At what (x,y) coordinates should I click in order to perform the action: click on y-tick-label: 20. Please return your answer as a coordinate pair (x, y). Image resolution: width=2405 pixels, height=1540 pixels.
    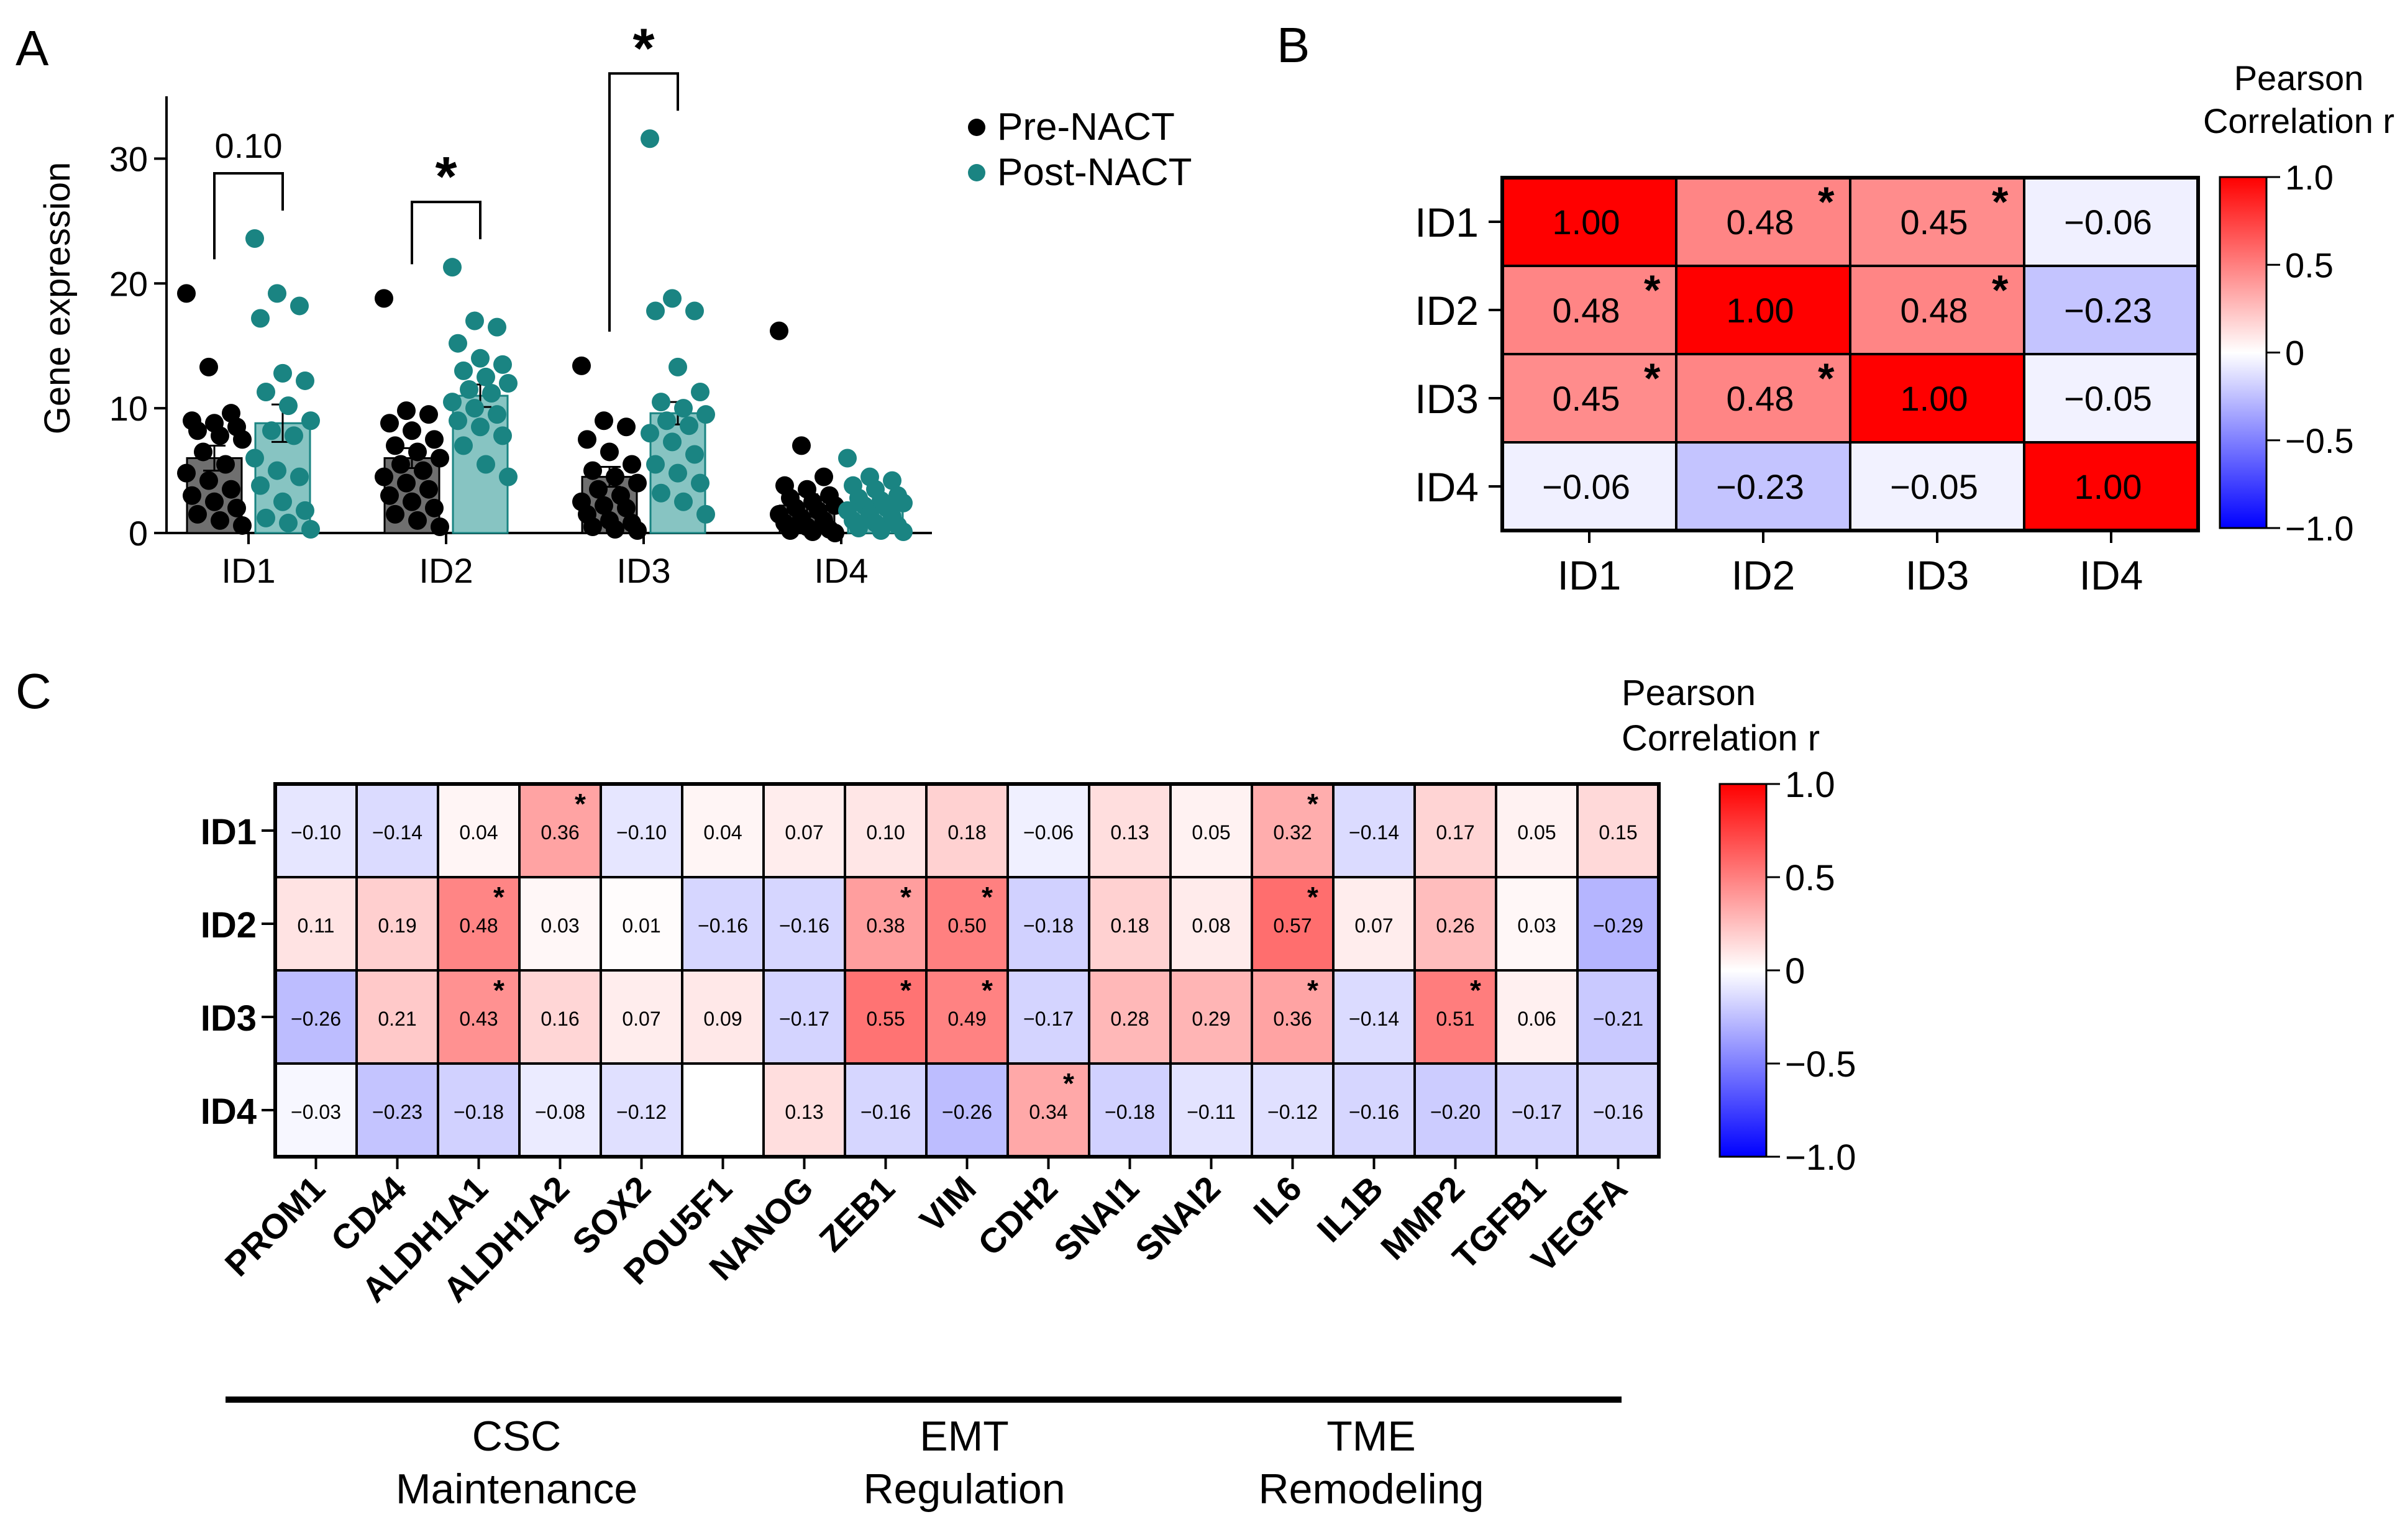
    Looking at the image, I should click on (128, 283).